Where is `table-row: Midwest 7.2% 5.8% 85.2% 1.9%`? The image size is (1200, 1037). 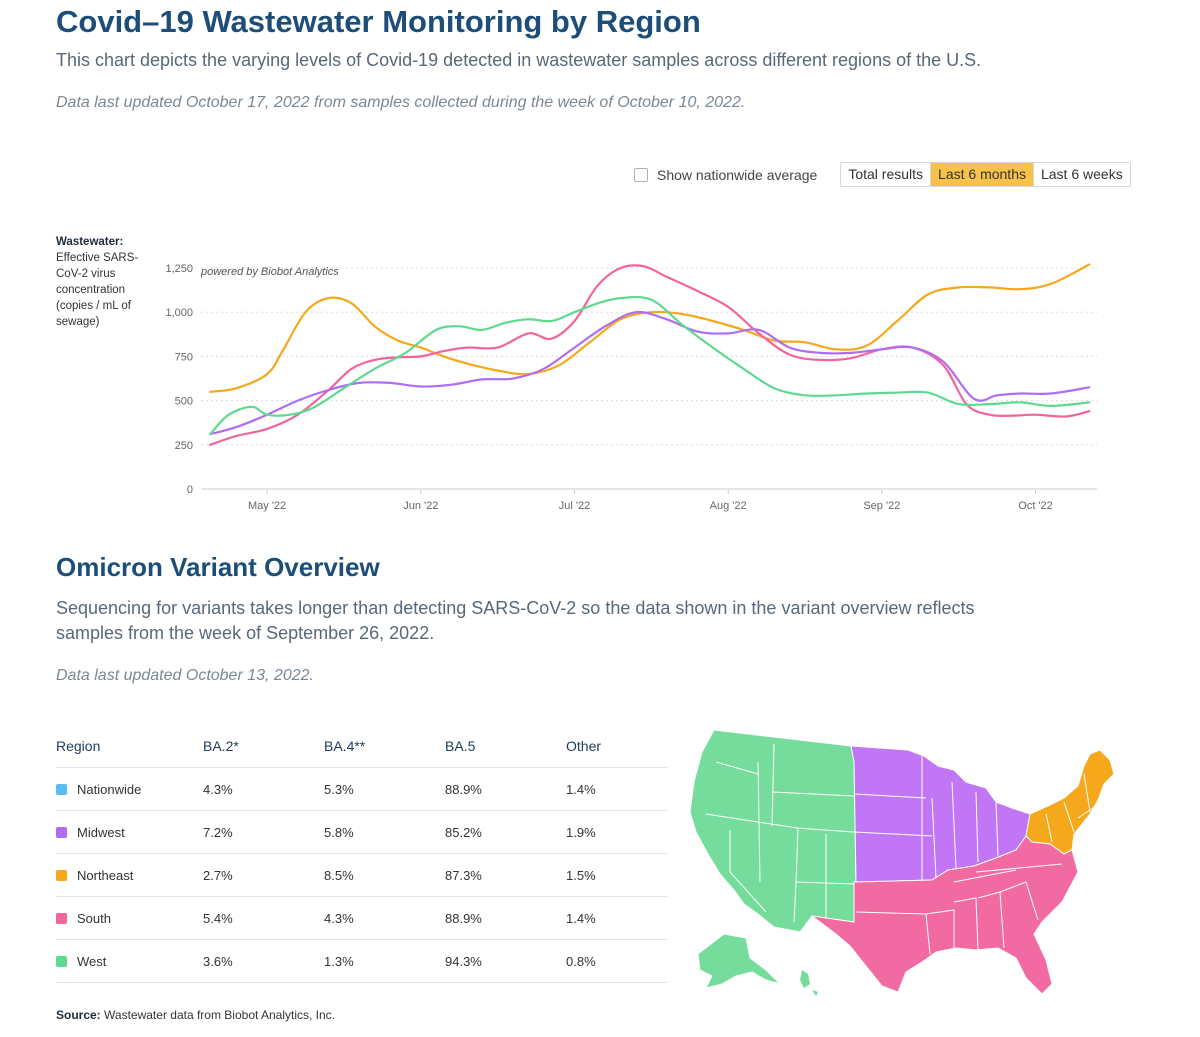 table-row: Midwest 7.2% 5.8% 85.2% 1.9% is located at coordinates (362, 832).